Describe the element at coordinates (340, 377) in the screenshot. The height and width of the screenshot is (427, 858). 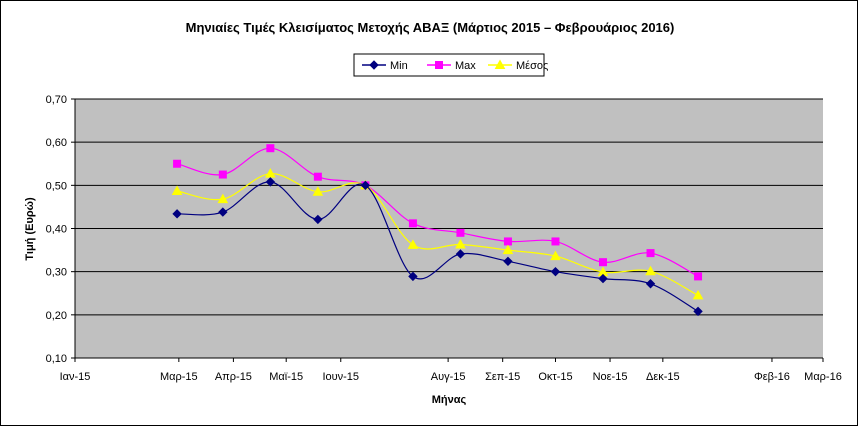
I see `x-tick-label: Ιουν-15` at that location.